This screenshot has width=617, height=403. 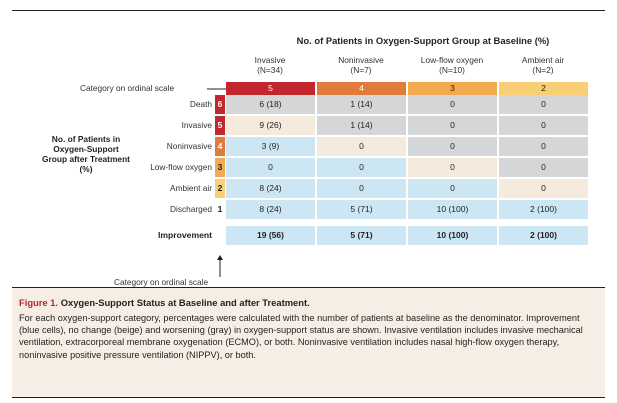 What do you see at coordinates (270, 60) in the screenshot?
I see `column-name: Invasive` at bounding box center [270, 60].